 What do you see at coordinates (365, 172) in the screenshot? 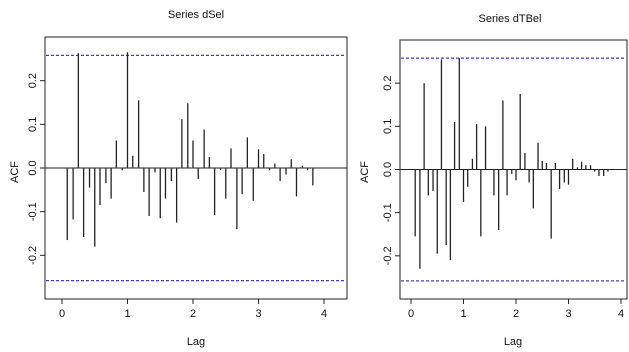
I see `y-axis-label-2: ACF` at bounding box center [365, 172].